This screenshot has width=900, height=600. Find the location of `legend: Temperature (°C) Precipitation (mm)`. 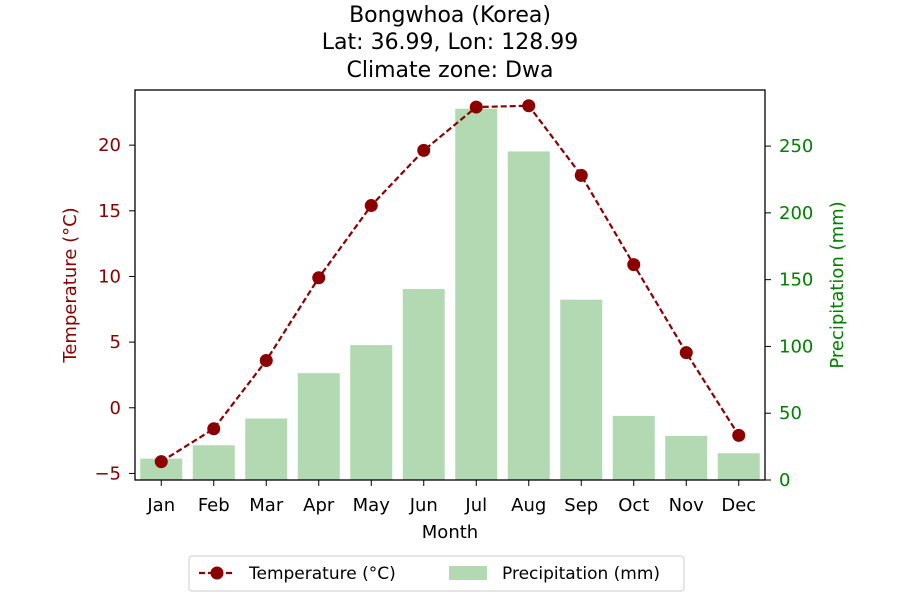

legend: Temperature (°C) Precipitation (mm) is located at coordinates (436, 573).